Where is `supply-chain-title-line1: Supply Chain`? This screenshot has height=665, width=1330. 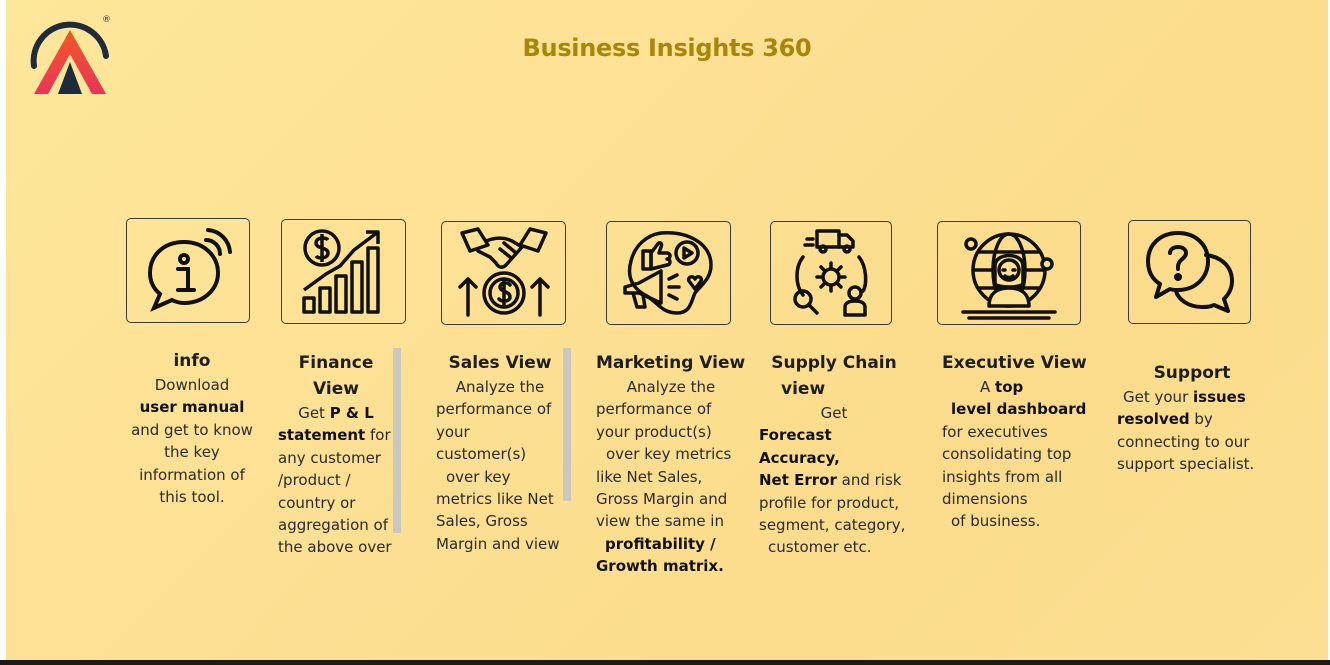 supply-chain-title-line1: Supply Chain is located at coordinates (834, 363).